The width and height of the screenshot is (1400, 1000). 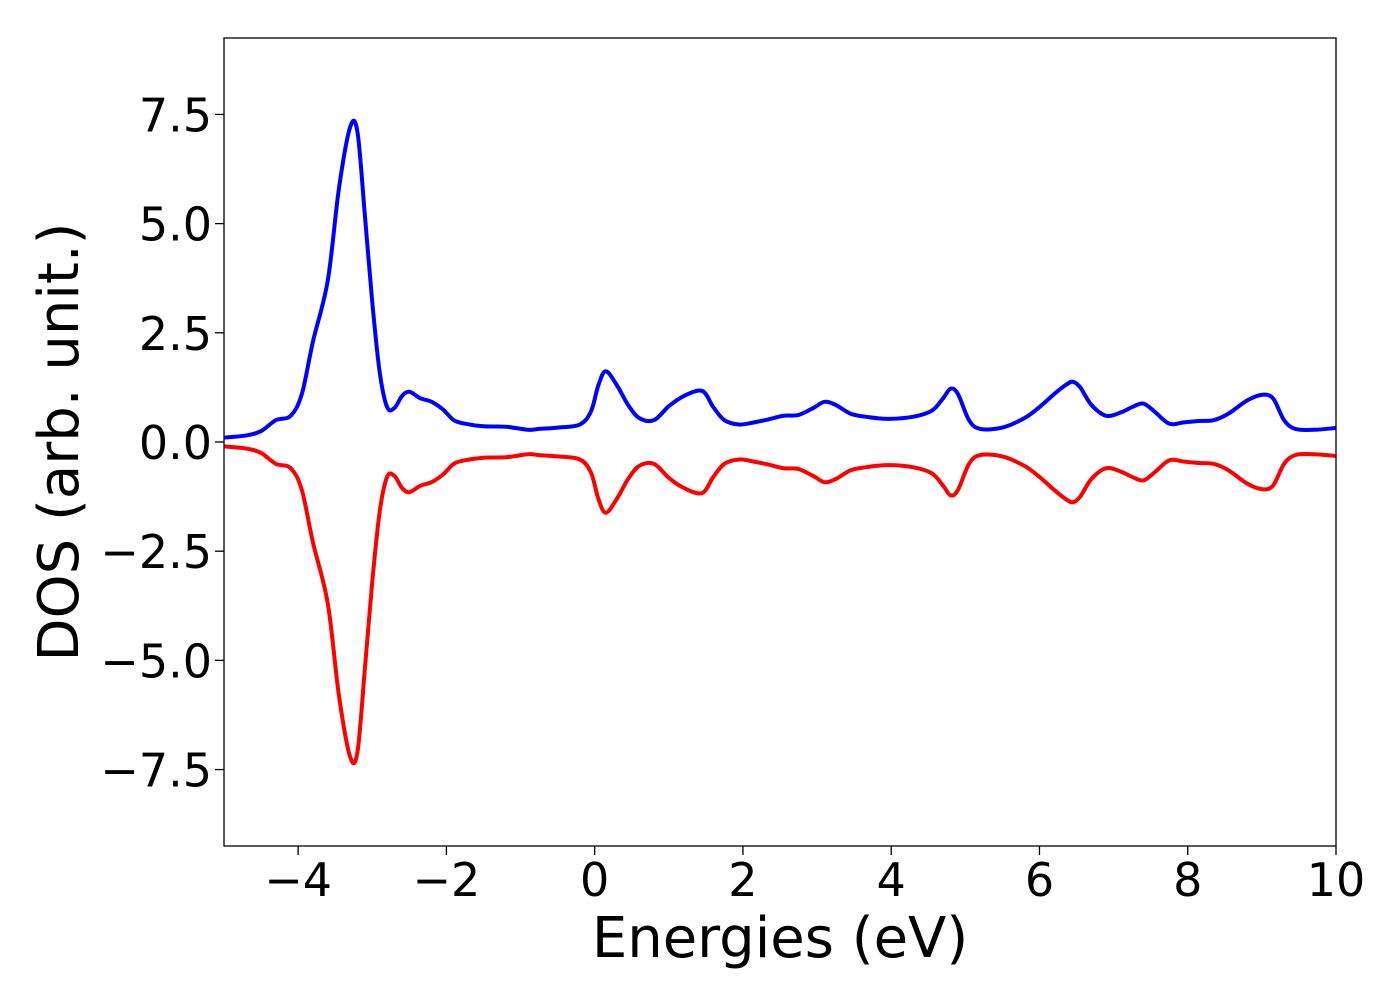 What do you see at coordinates (1039, 880) in the screenshot?
I see `x-tick-label: 6` at bounding box center [1039, 880].